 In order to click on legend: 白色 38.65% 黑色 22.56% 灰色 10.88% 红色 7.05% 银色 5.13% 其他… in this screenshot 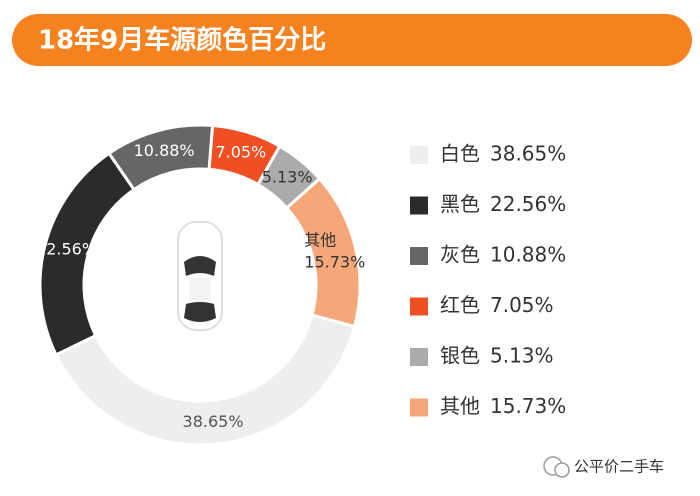, I will do `click(488, 280)`.